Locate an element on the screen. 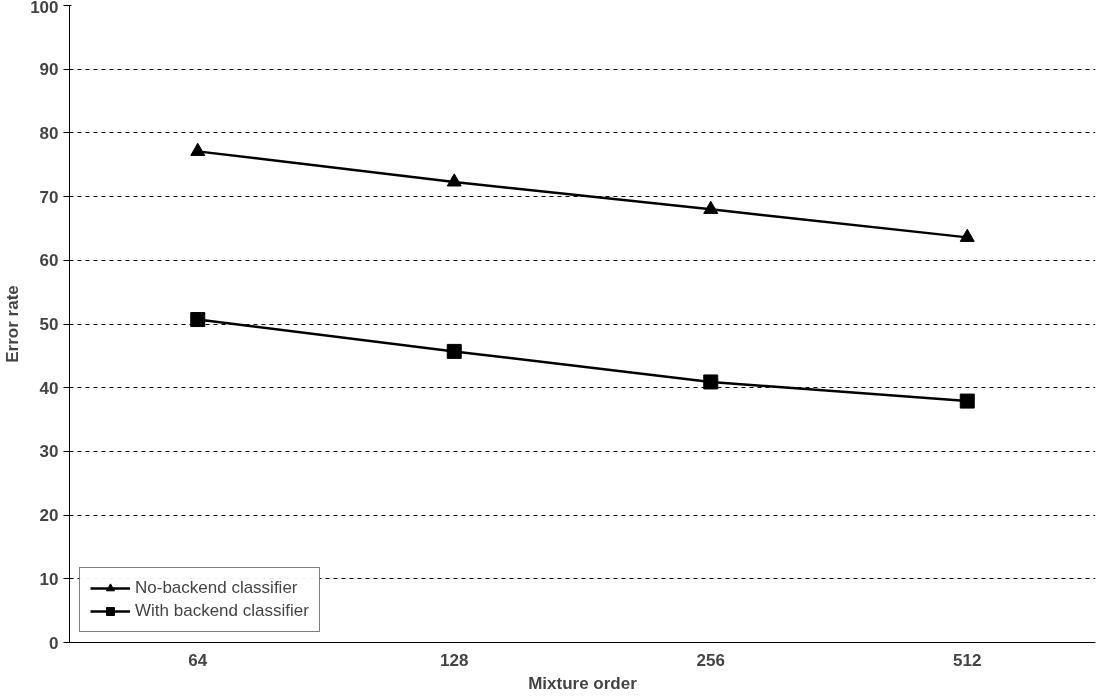  y-tick-label: 20 is located at coordinates (49, 516).